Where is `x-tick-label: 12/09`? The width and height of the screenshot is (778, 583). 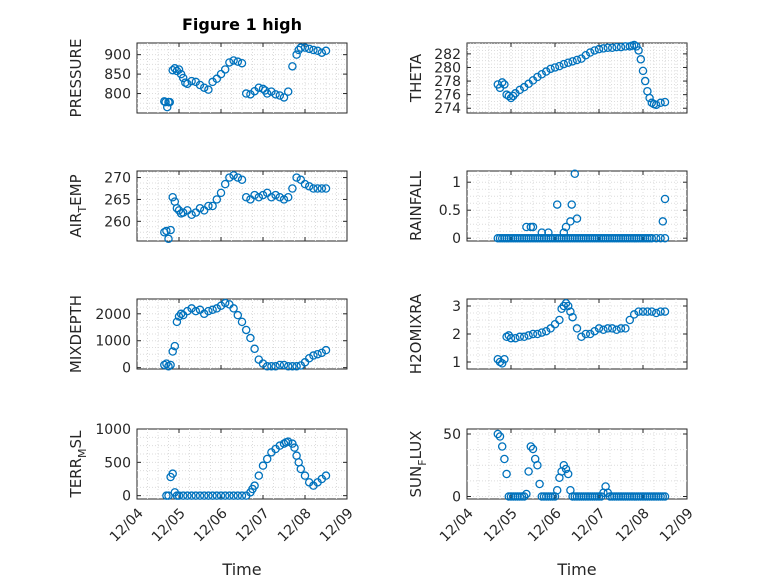
x-tick-label: 12/09 is located at coordinates (677, 525).